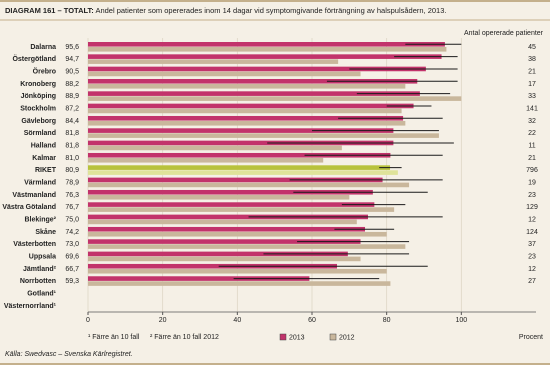 This screenshot has height=365, width=550. What do you see at coordinates (504, 33) in the screenshot?
I see `count-header: Antal opererade patienter` at bounding box center [504, 33].